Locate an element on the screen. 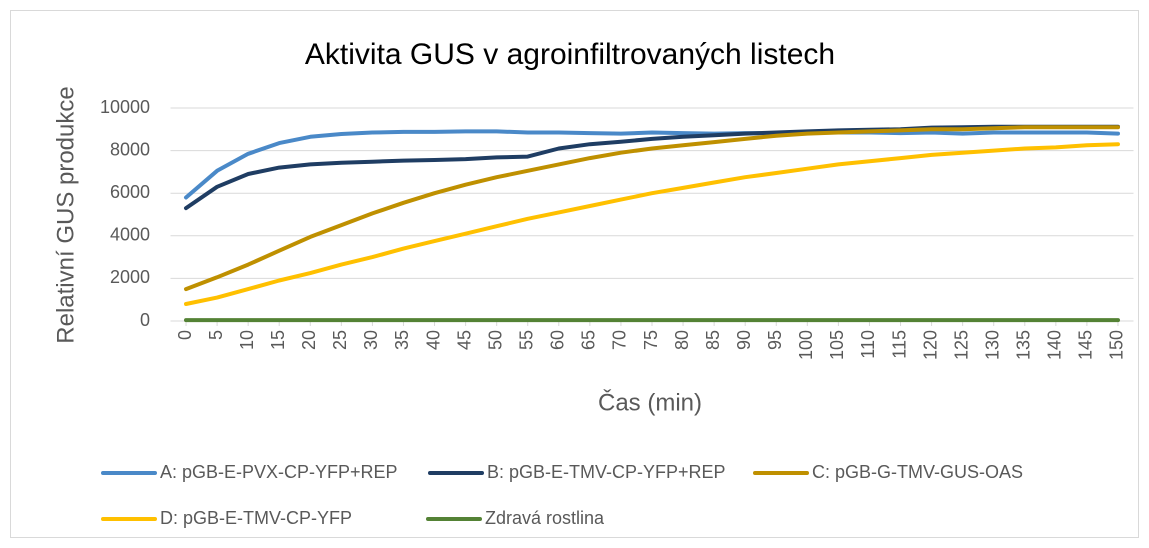 Image resolution: width=1149 pixels, height=548 pixels. x-tick-label: 140 is located at coordinates (1055, 345).